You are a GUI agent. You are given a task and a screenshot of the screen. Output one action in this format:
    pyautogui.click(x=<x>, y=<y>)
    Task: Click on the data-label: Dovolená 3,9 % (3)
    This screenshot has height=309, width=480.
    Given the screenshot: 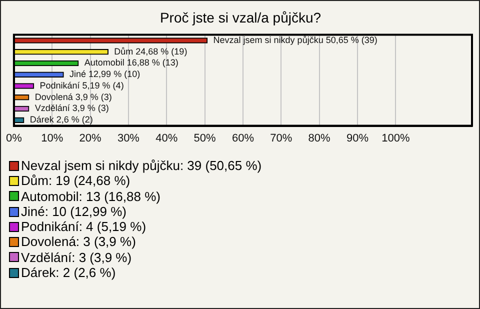 What is the action you would take?
    pyautogui.click(x=73, y=97)
    